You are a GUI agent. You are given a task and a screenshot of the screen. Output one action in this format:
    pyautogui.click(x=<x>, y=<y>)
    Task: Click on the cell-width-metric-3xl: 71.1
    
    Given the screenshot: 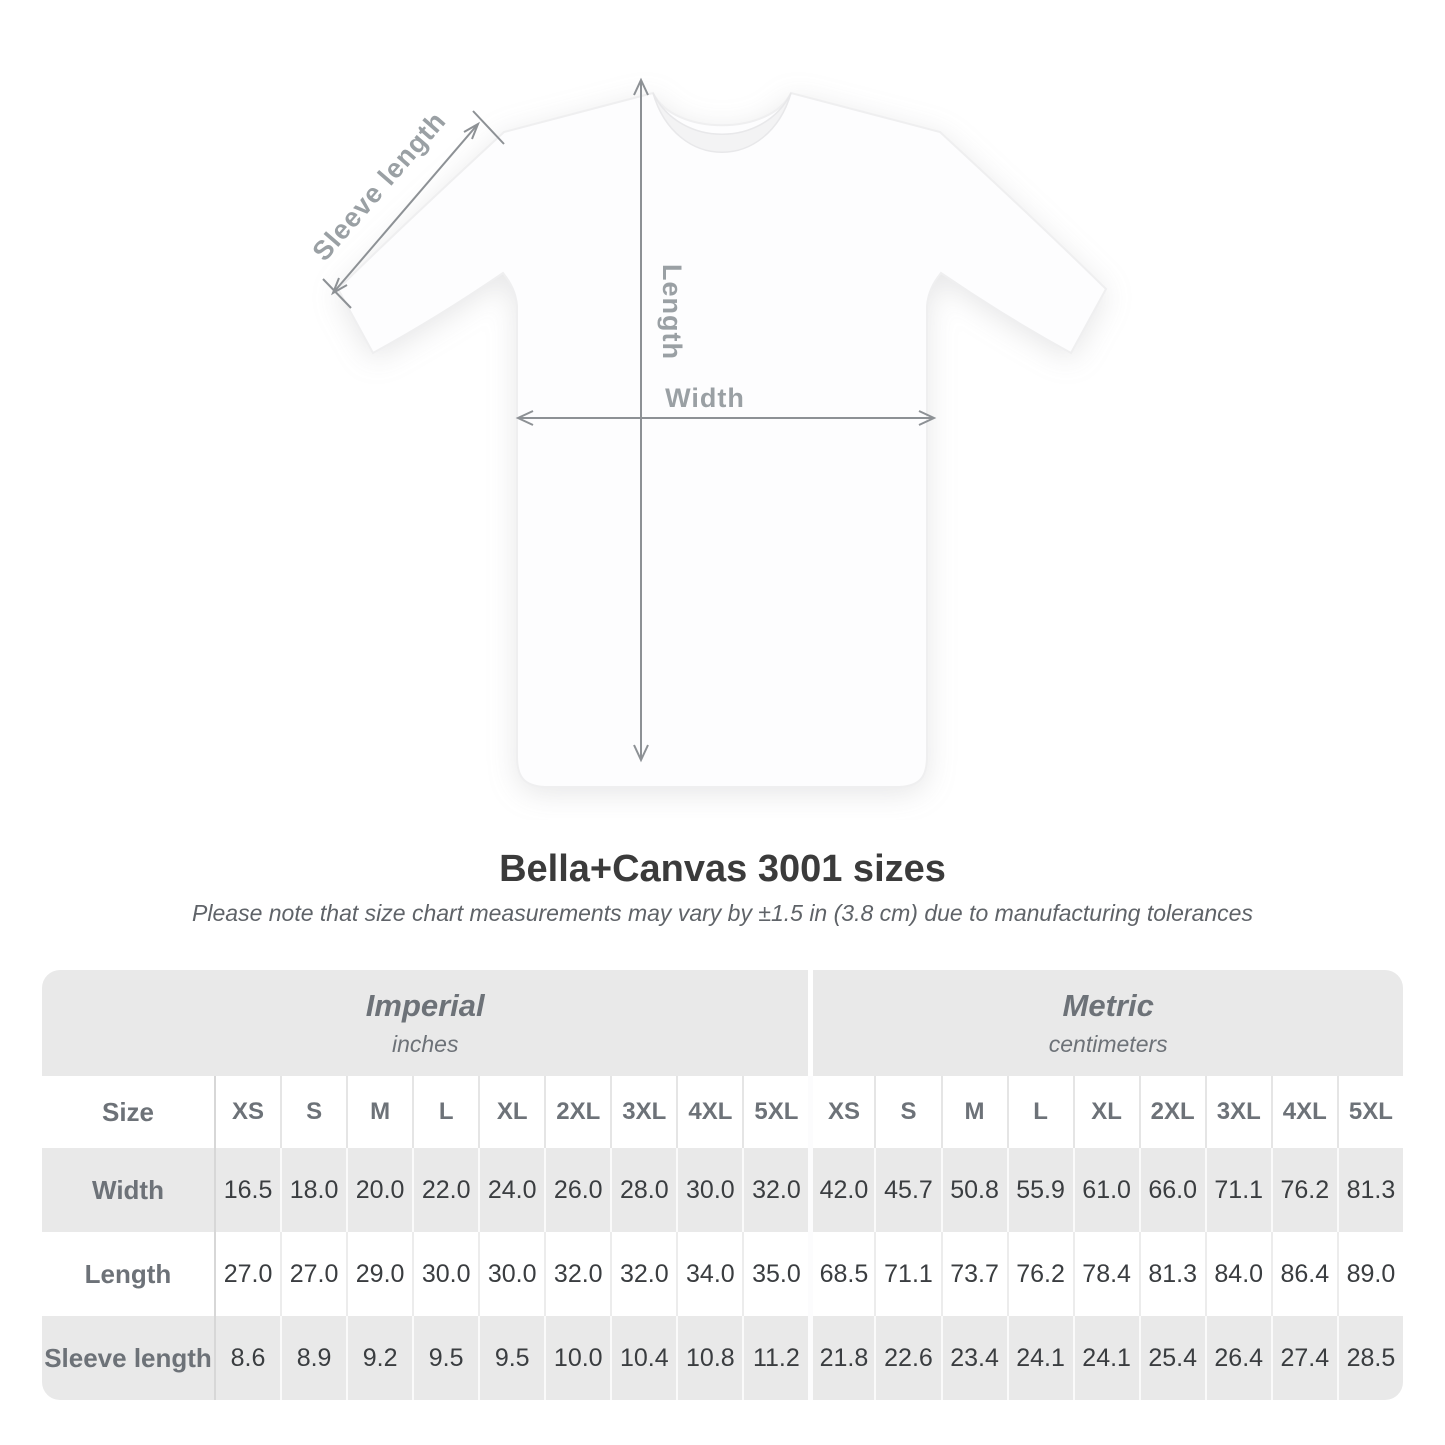 What is the action you would take?
    pyautogui.click(x=1237, y=1190)
    